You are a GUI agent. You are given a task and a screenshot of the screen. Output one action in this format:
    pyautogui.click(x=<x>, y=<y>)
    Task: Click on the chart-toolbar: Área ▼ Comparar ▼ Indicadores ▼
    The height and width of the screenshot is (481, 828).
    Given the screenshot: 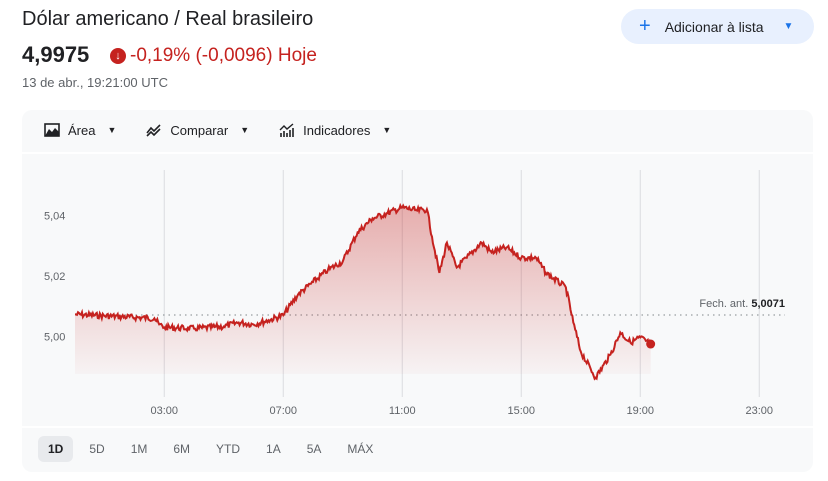 What is the action you would take?
    pyautogui.click(x=417, y=130)
    